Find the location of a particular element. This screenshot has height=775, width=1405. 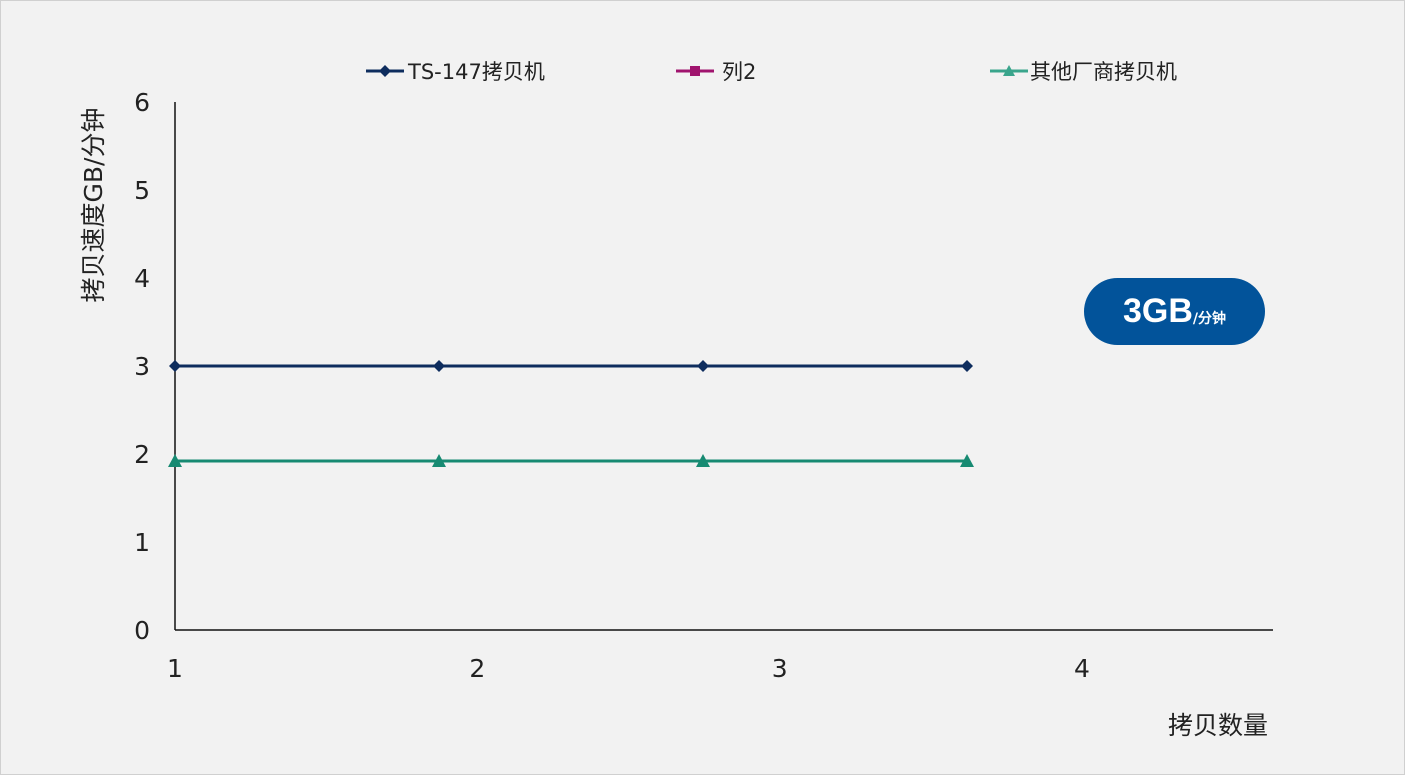

legend-item-col2: 列2 is located at coordinates (716, 71).